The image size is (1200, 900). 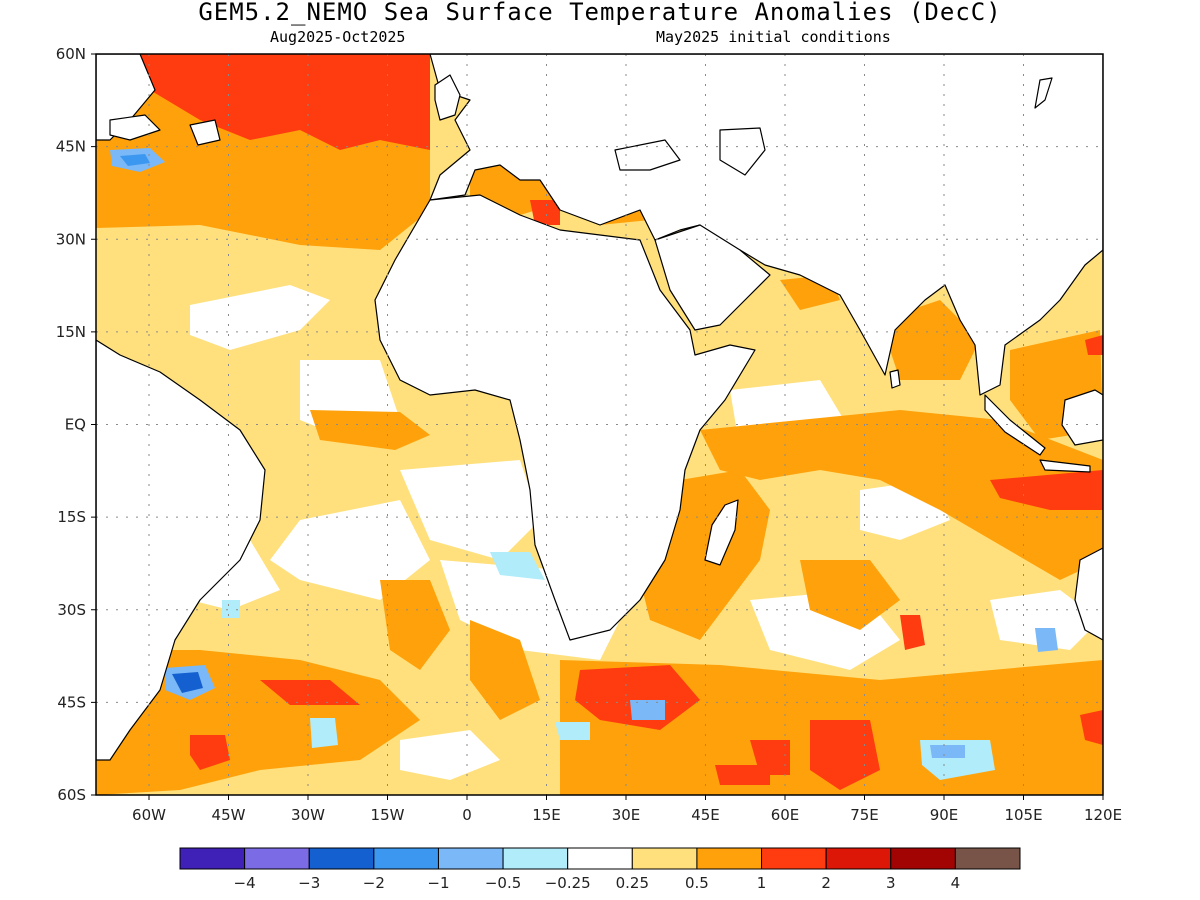 What do you see at coordinates (568, 883) in the screenshot?
I see `colorbar-label: −0.25` at bounding box center [568, 883].